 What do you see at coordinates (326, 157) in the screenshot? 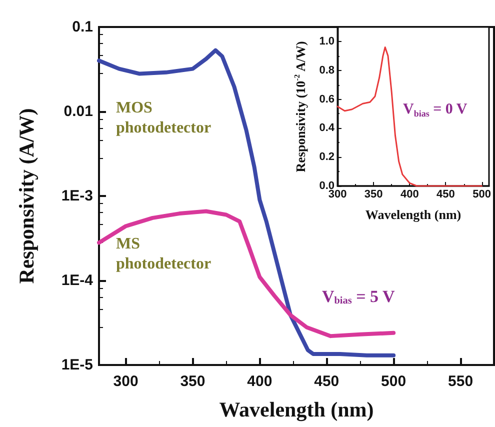
I see `y-tick-label: 0.2` at bounding box center [326, 157].